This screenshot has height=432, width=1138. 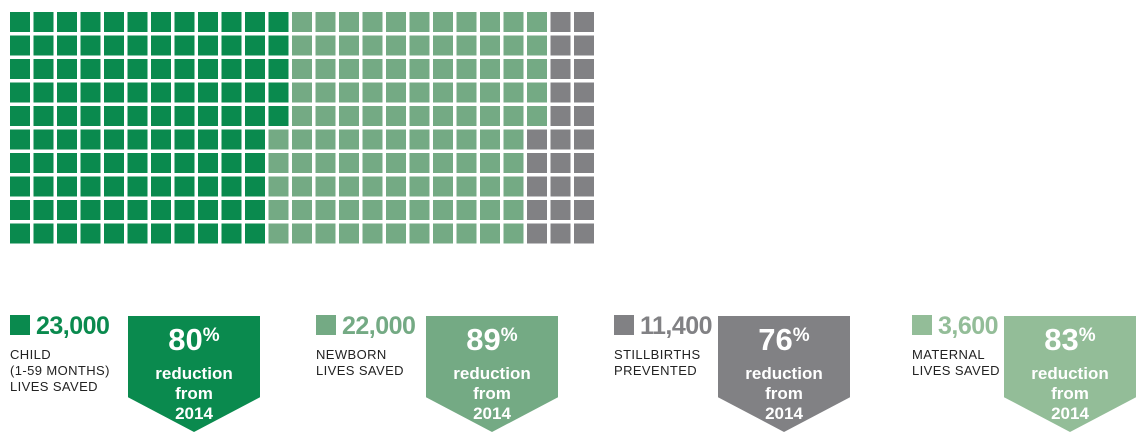 What do you see at coordinates (60, 370) in the screenshot?
I see `child-label-line: (1-59 MONTHS)` at bounding box center [60, 370].